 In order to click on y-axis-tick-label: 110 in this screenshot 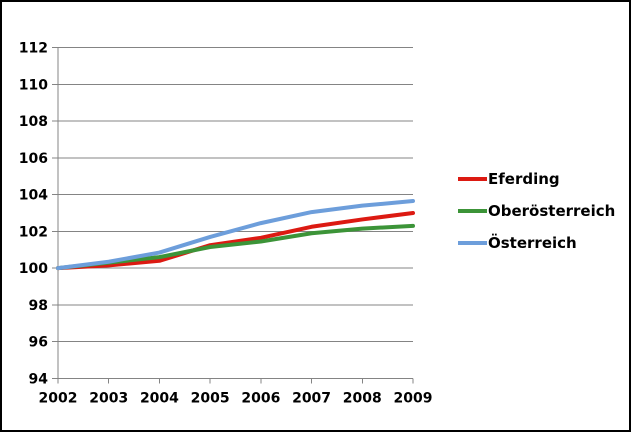, I will do `click(33, 85)`.